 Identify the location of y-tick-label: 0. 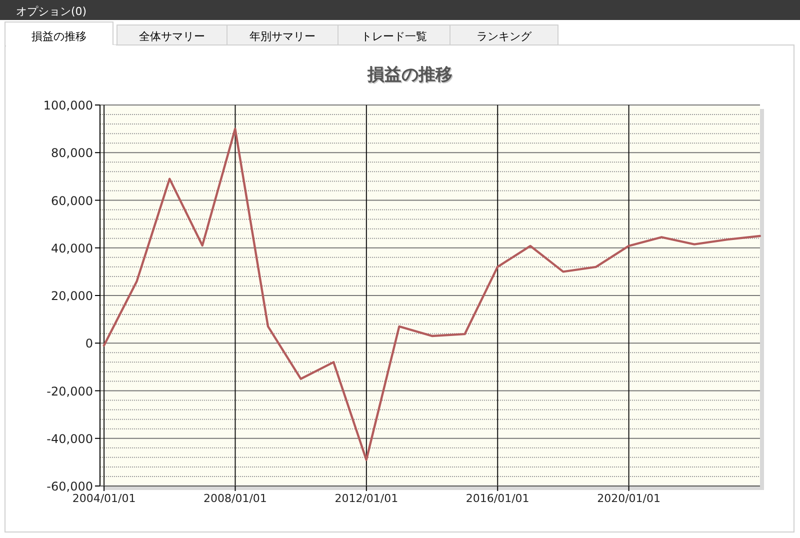
(89, 343).